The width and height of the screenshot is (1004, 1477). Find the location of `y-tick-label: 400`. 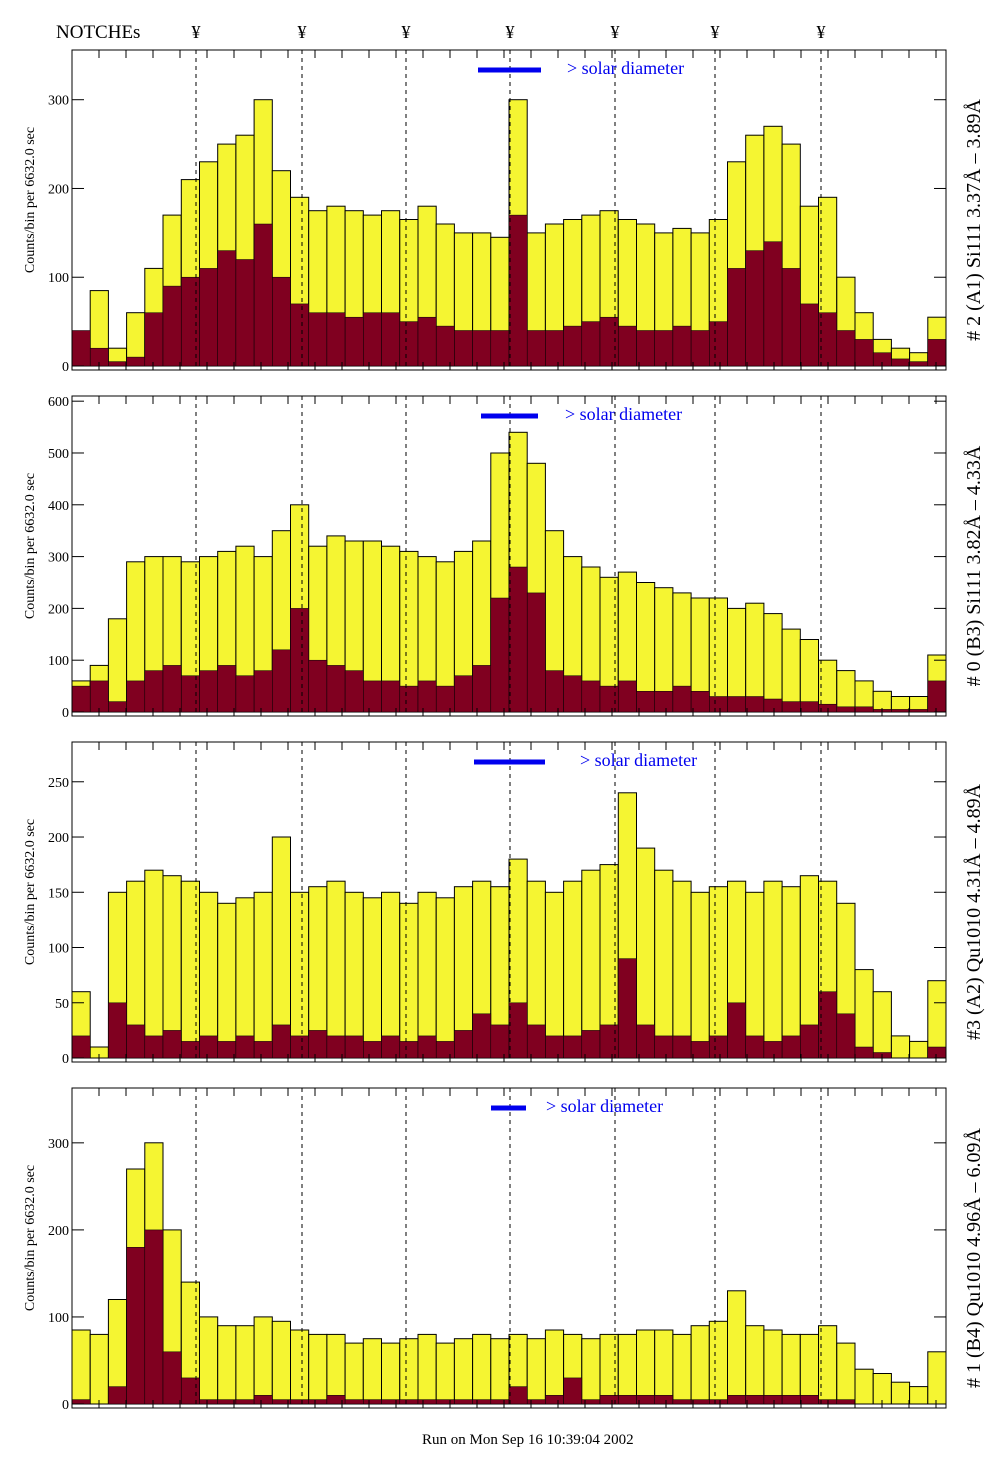

y-tick-label: 400 is located at coordinates (58, 506).